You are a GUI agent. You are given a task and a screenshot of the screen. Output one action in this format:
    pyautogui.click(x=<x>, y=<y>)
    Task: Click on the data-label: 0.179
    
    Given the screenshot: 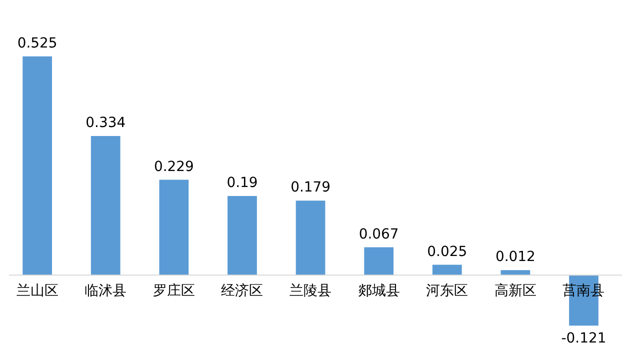 What is the action you would take?
    pyautogui.click(x=310, y=188)
    